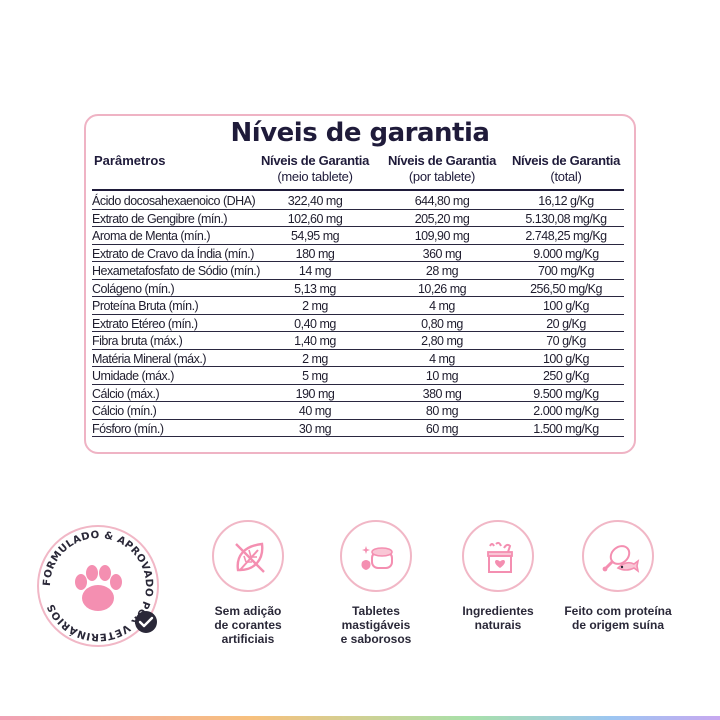 Image resolution: width=720 pixels, height=720 pixels. Describe the element at coordinates (566, 428) in the screenshot. I see `total-cell: 1.500 mg/Kg` at that location.